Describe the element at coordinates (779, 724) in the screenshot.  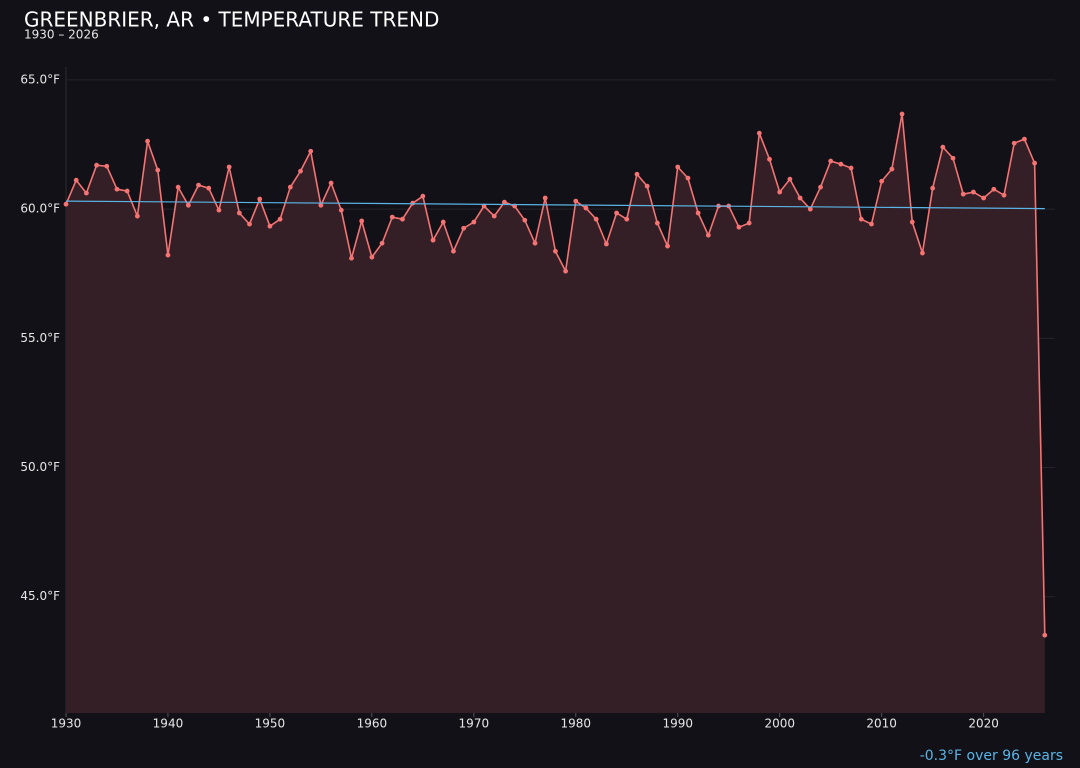
I see `x-tick-label: 2000` at that location.